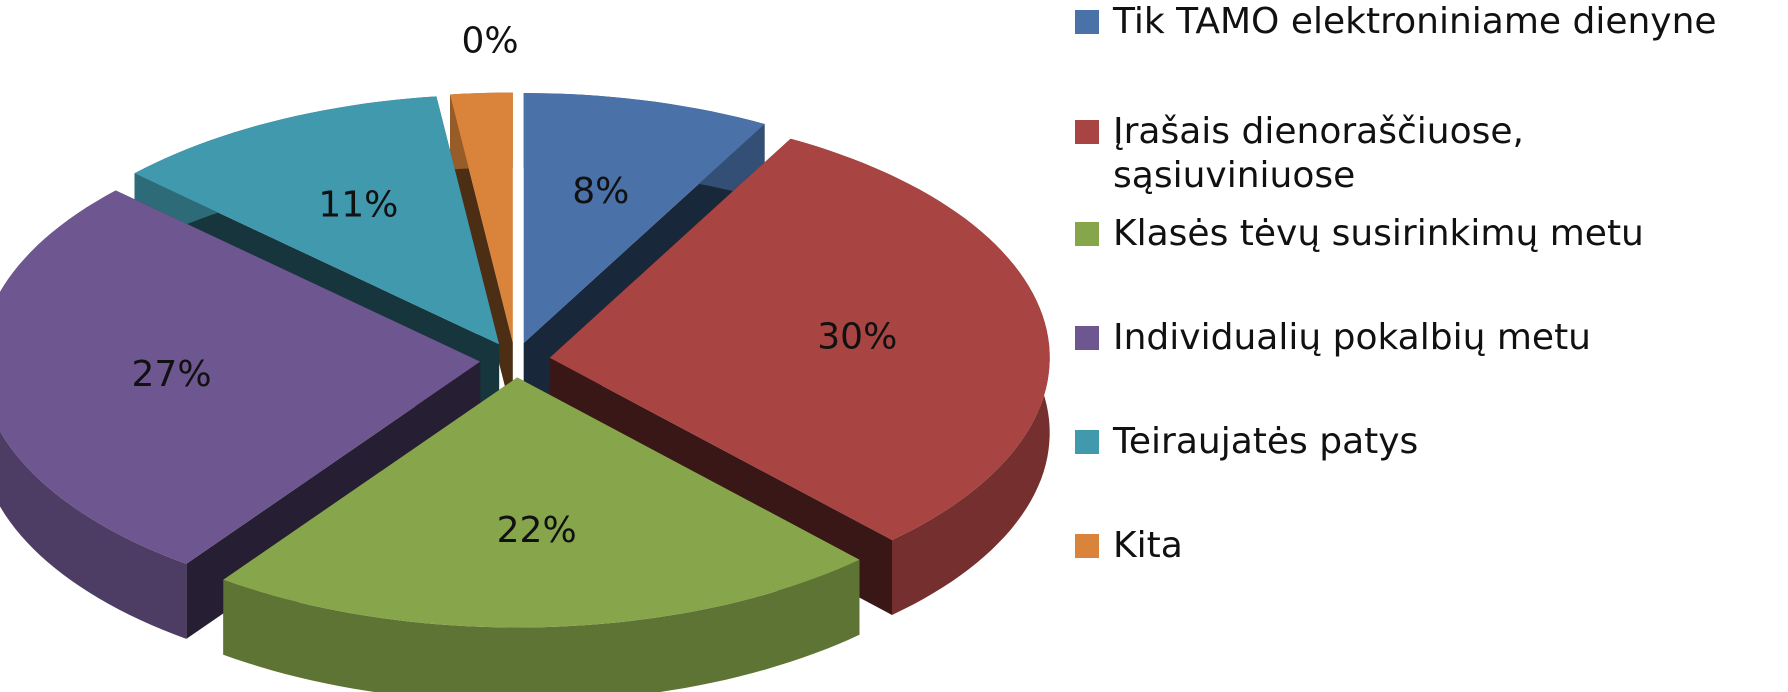 The width and height of the screenshot is (1788, 692). I want to click on data-label: 8%, so click(600, 191).